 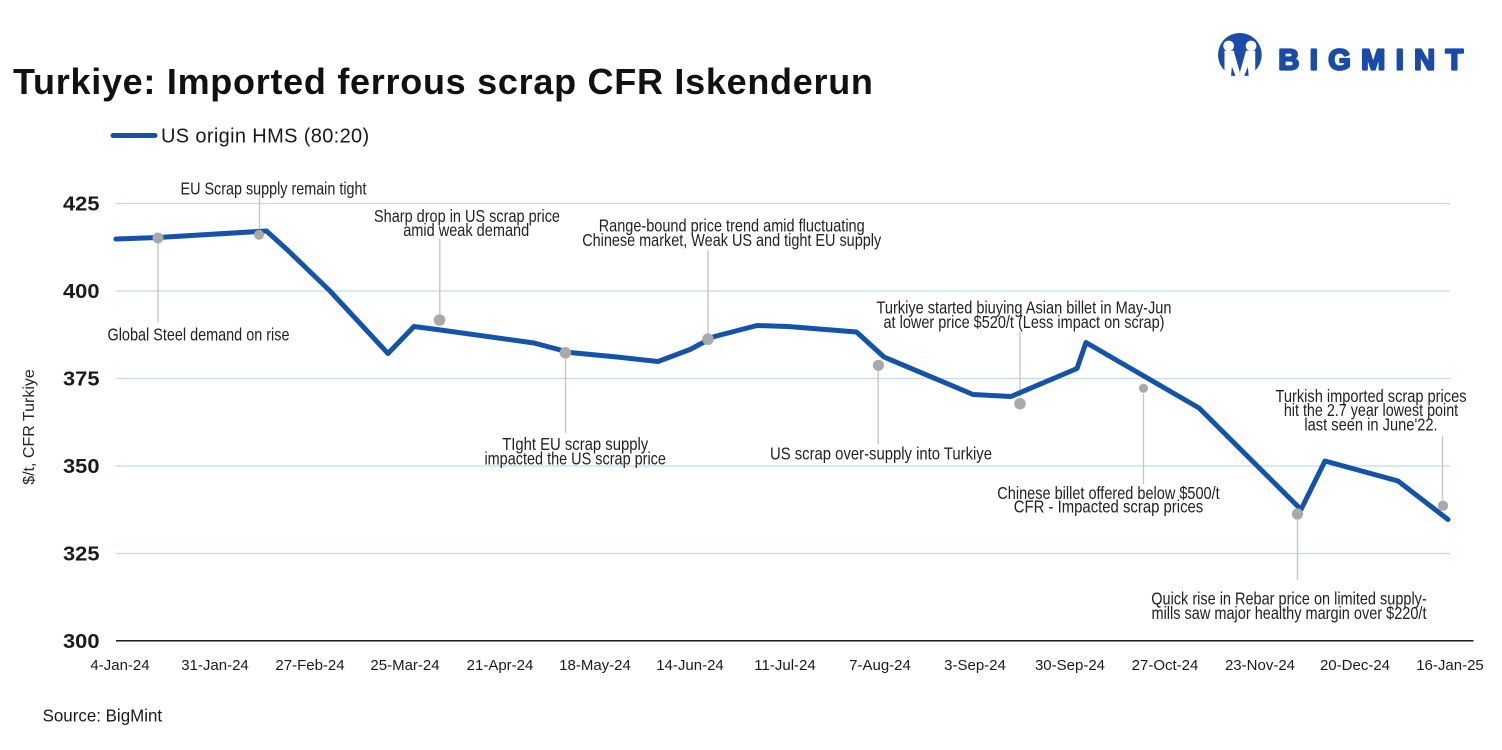 What do you see at coordinates (1371, 410) in the screenshot?
I see `svg-text: hit the 2.7 year lowest point` at bounding box center [1371, 410].